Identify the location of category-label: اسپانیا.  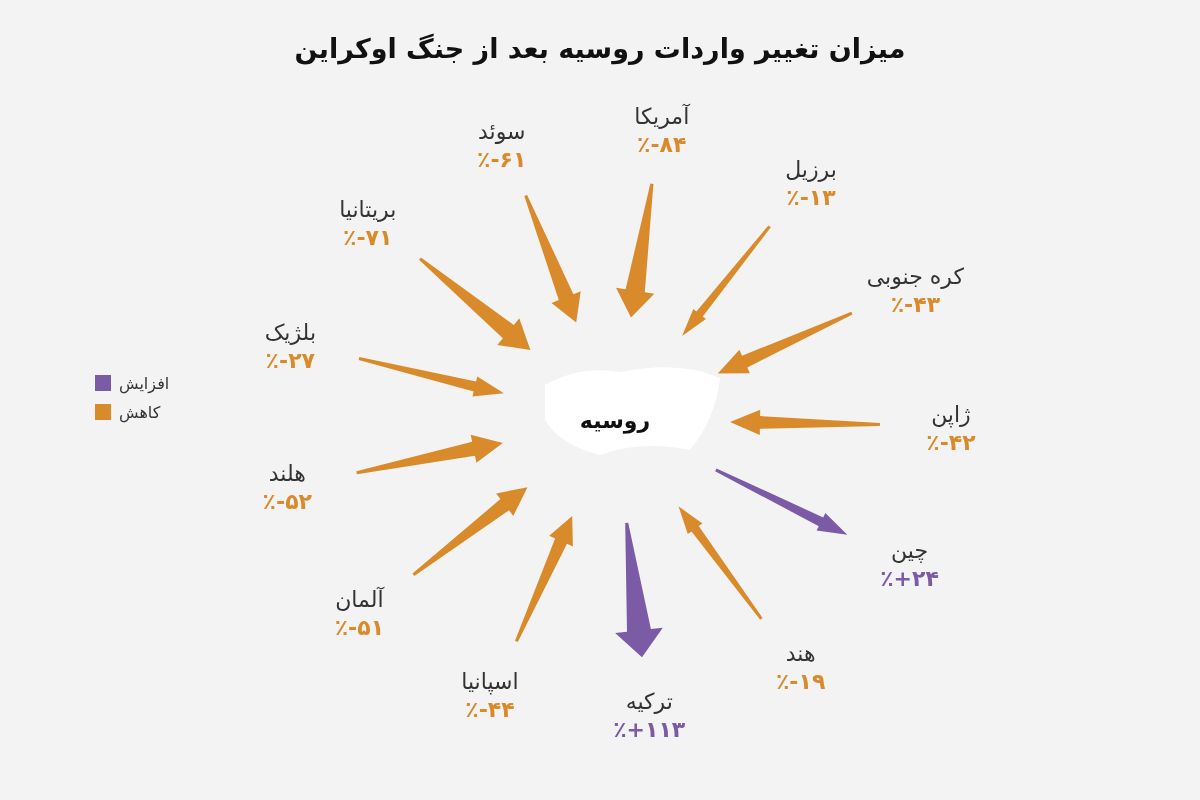
(490, 682).